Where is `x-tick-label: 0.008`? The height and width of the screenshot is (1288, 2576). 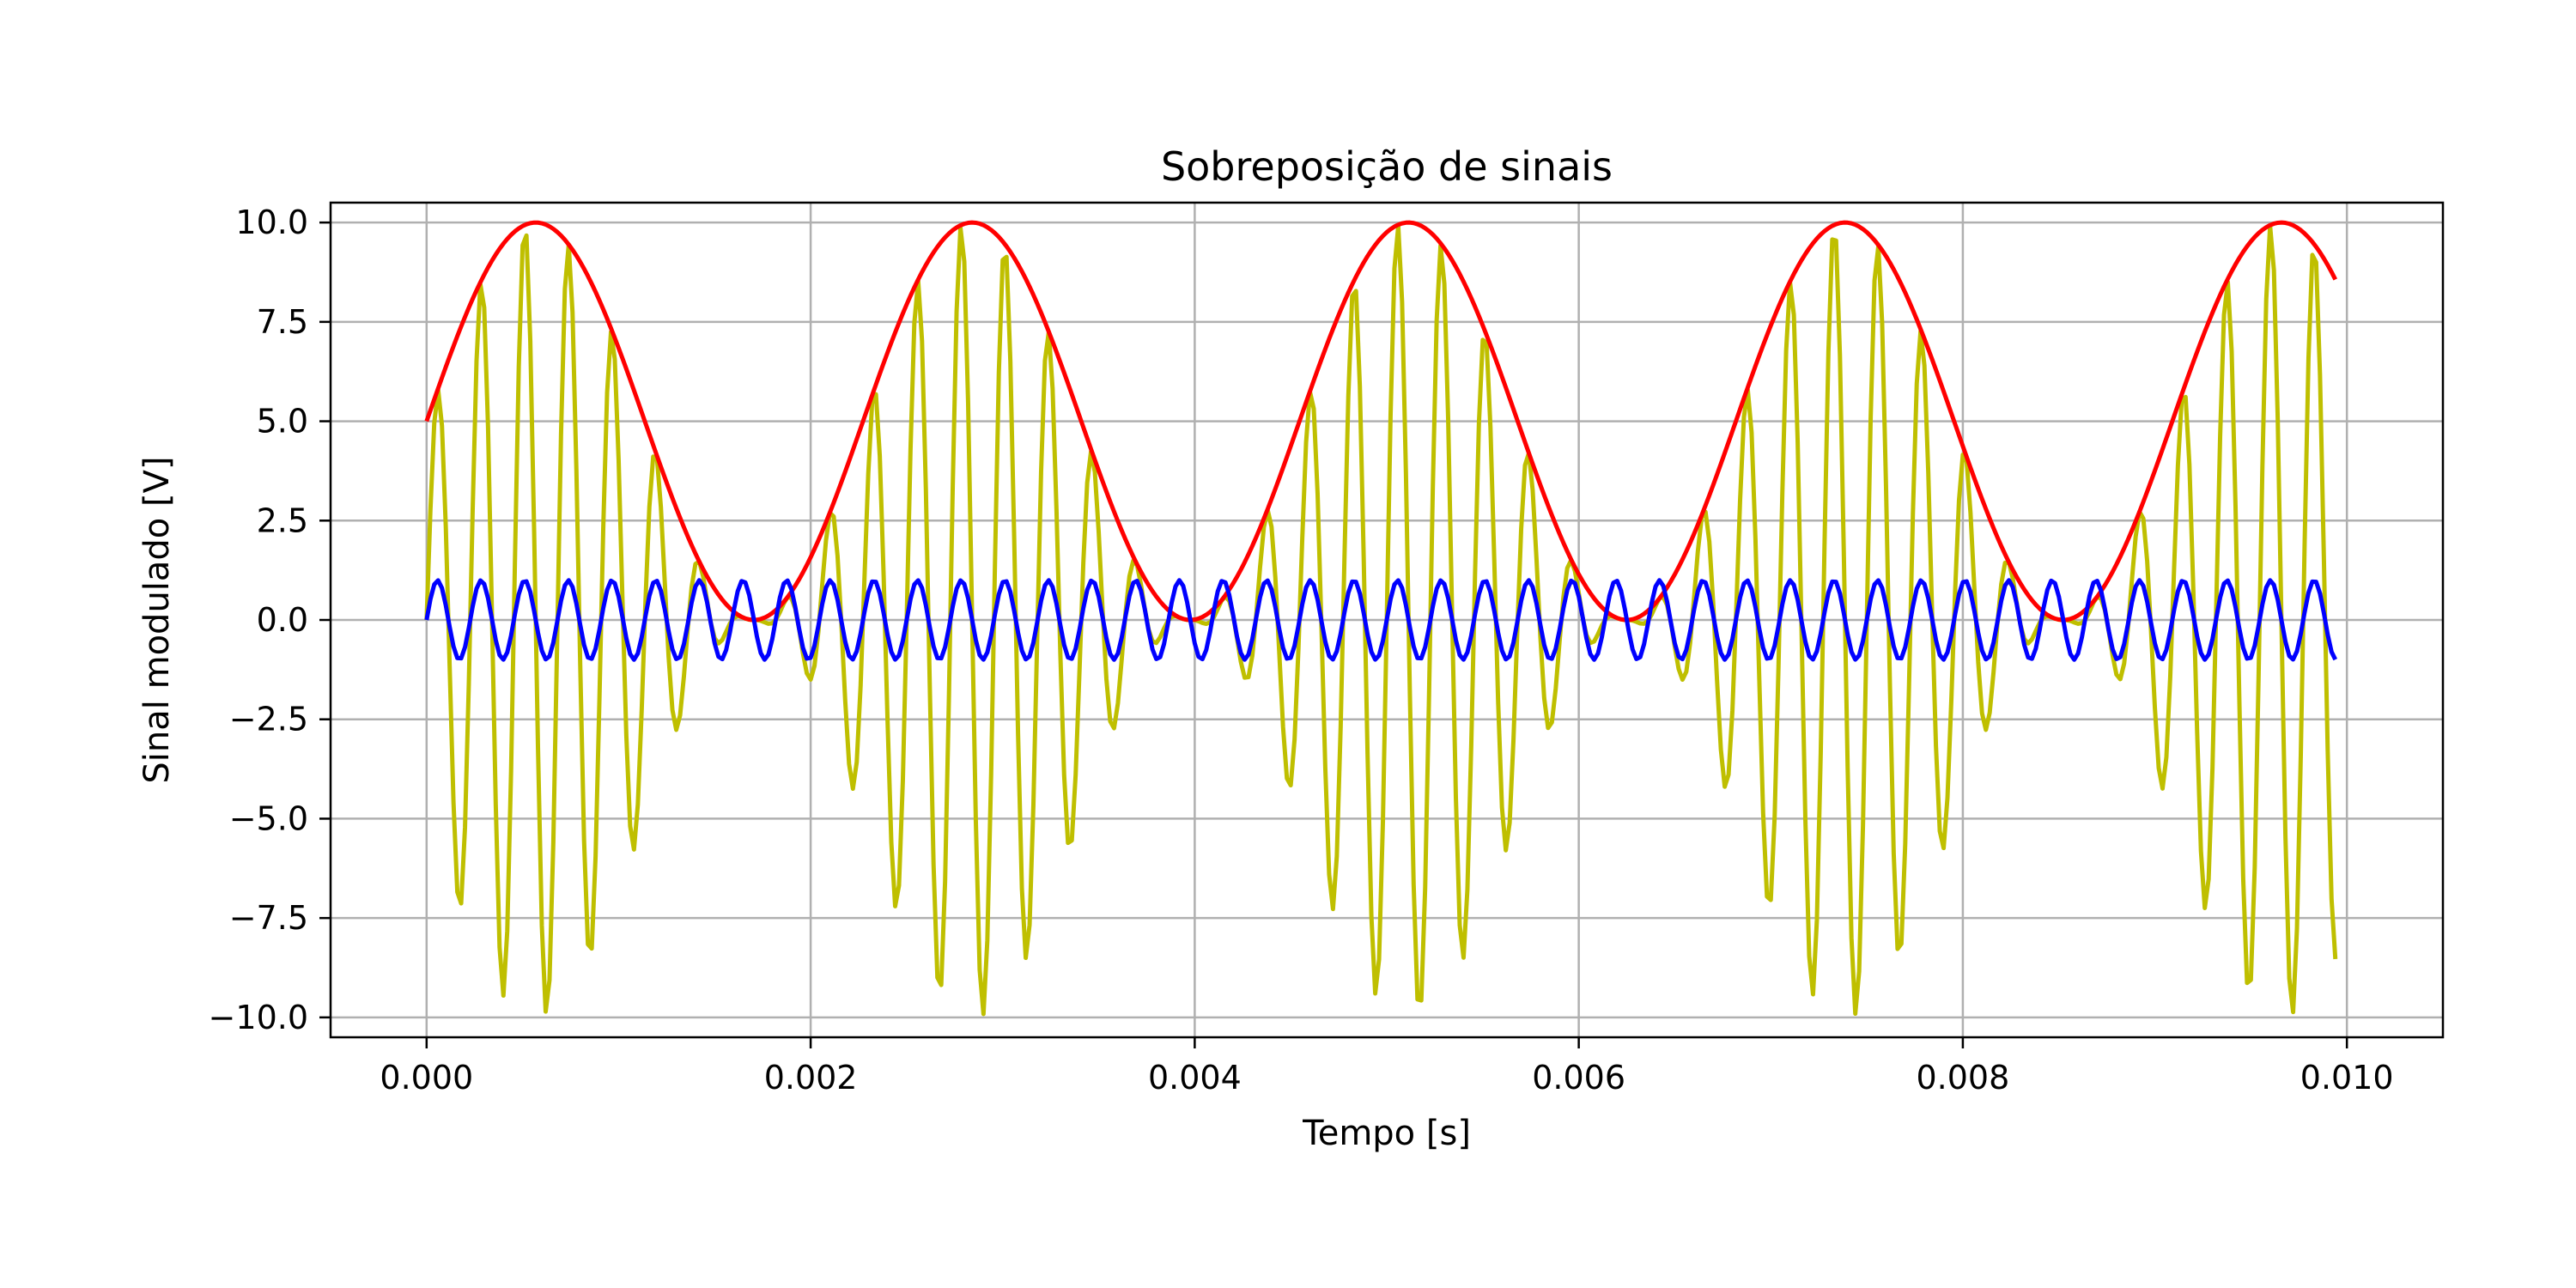
x-tick-label: 0.008 is located at coordinates (1963, 1078).